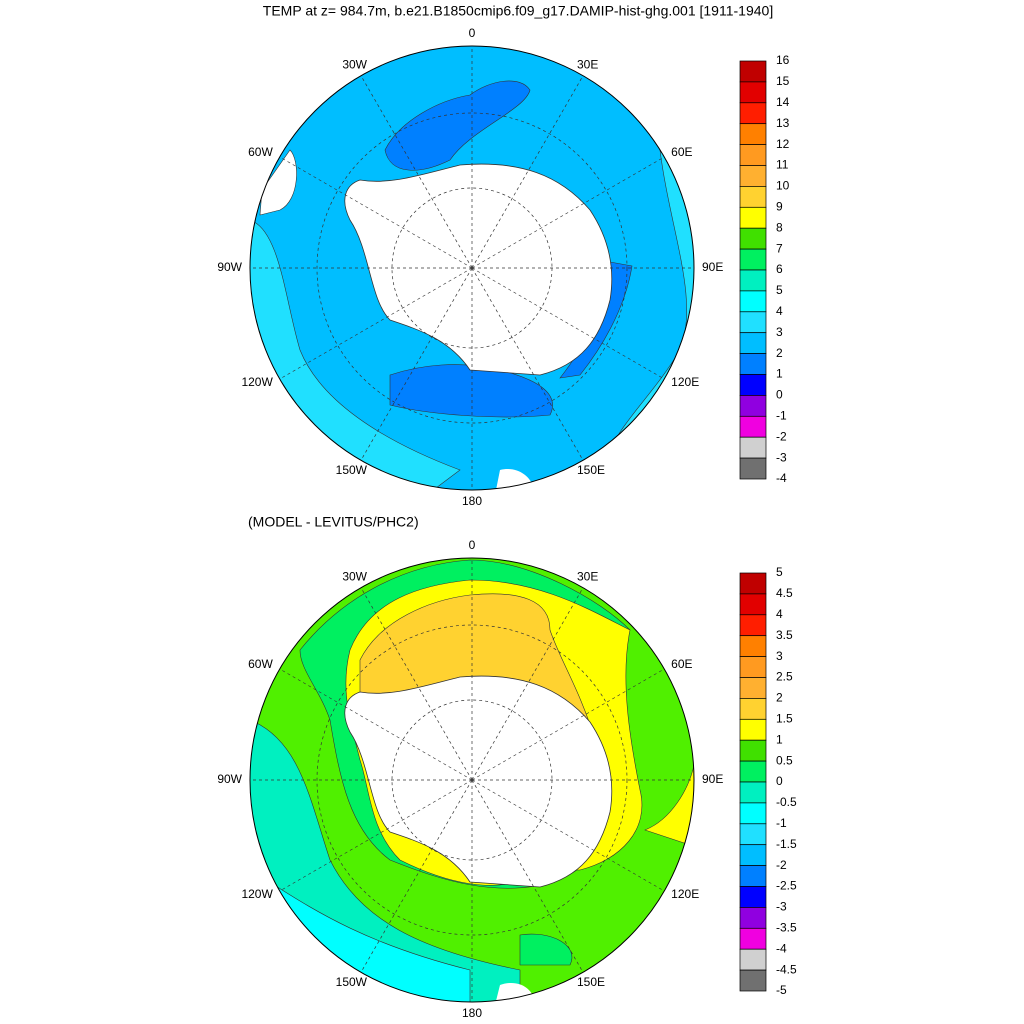  I want to click on colorbar-label: 3.5, so click(784, 635).